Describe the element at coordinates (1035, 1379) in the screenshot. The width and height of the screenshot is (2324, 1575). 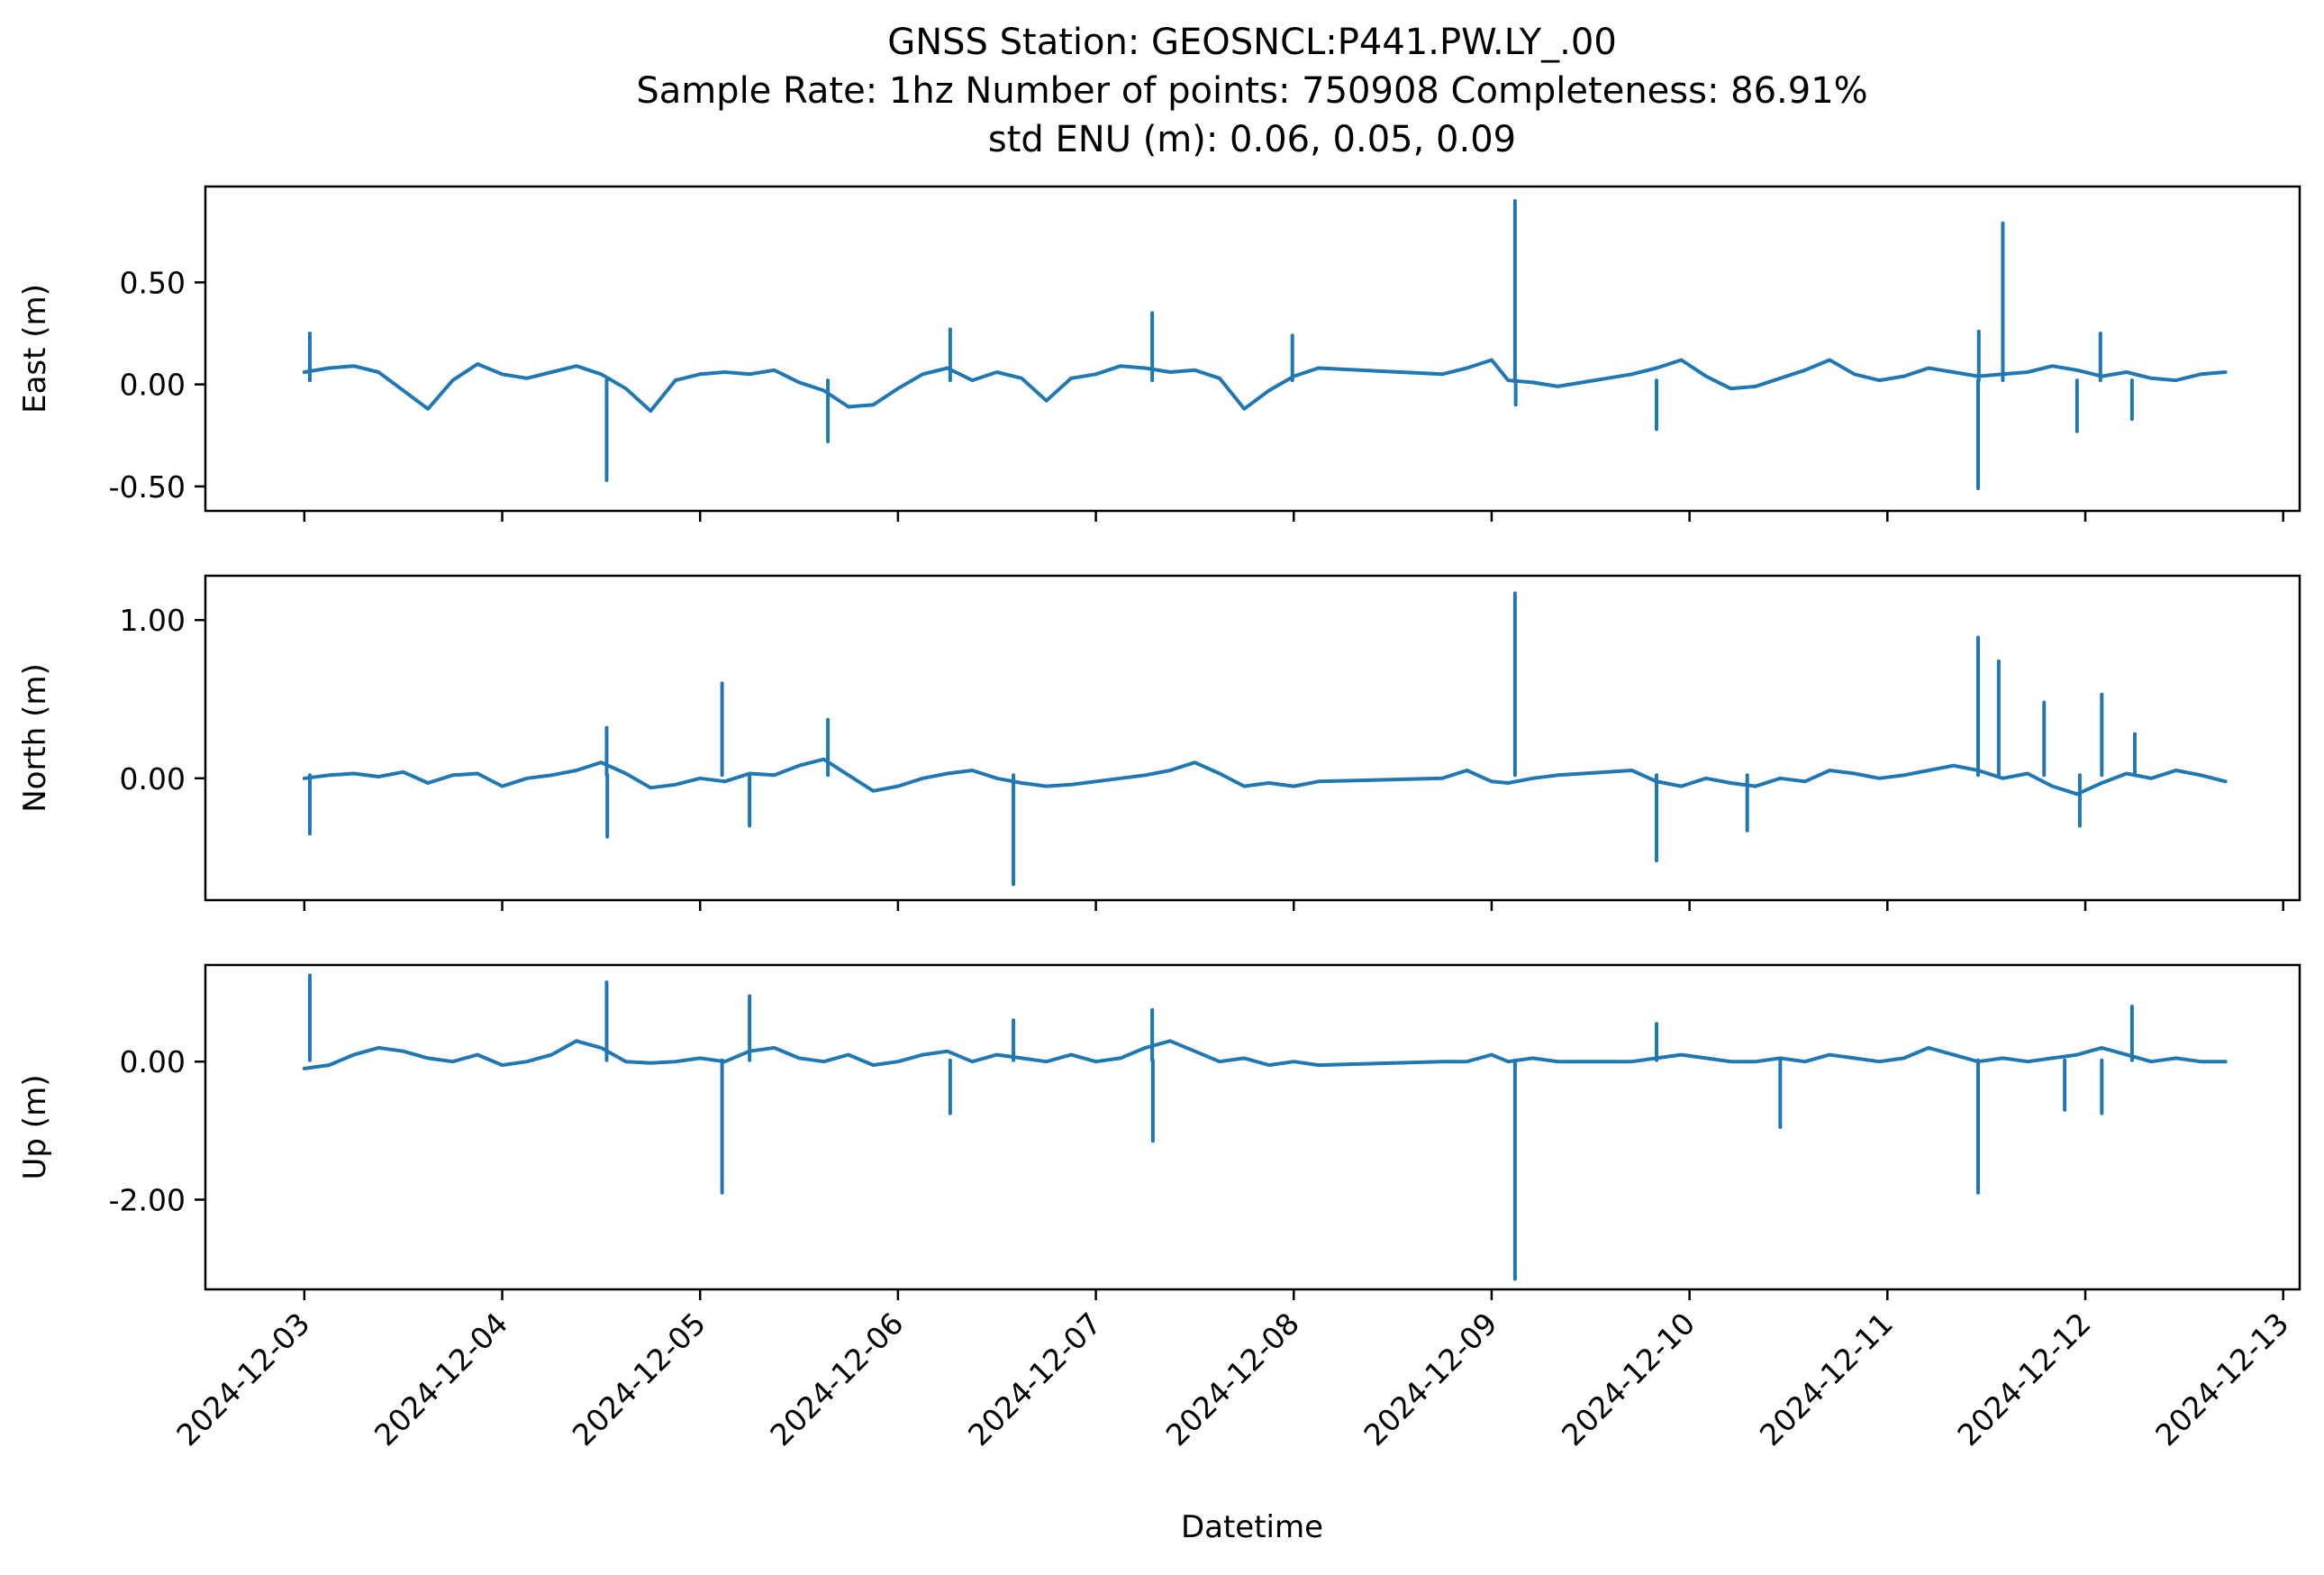
I see `x-tick-label-4: 2024-12-07` at that location.